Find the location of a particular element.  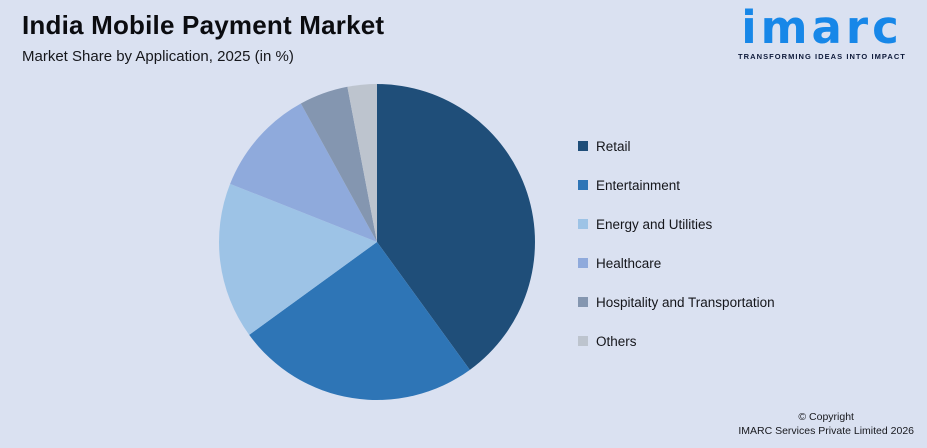

imarc-logo-text: imarc is located at coordinates (822, 27).